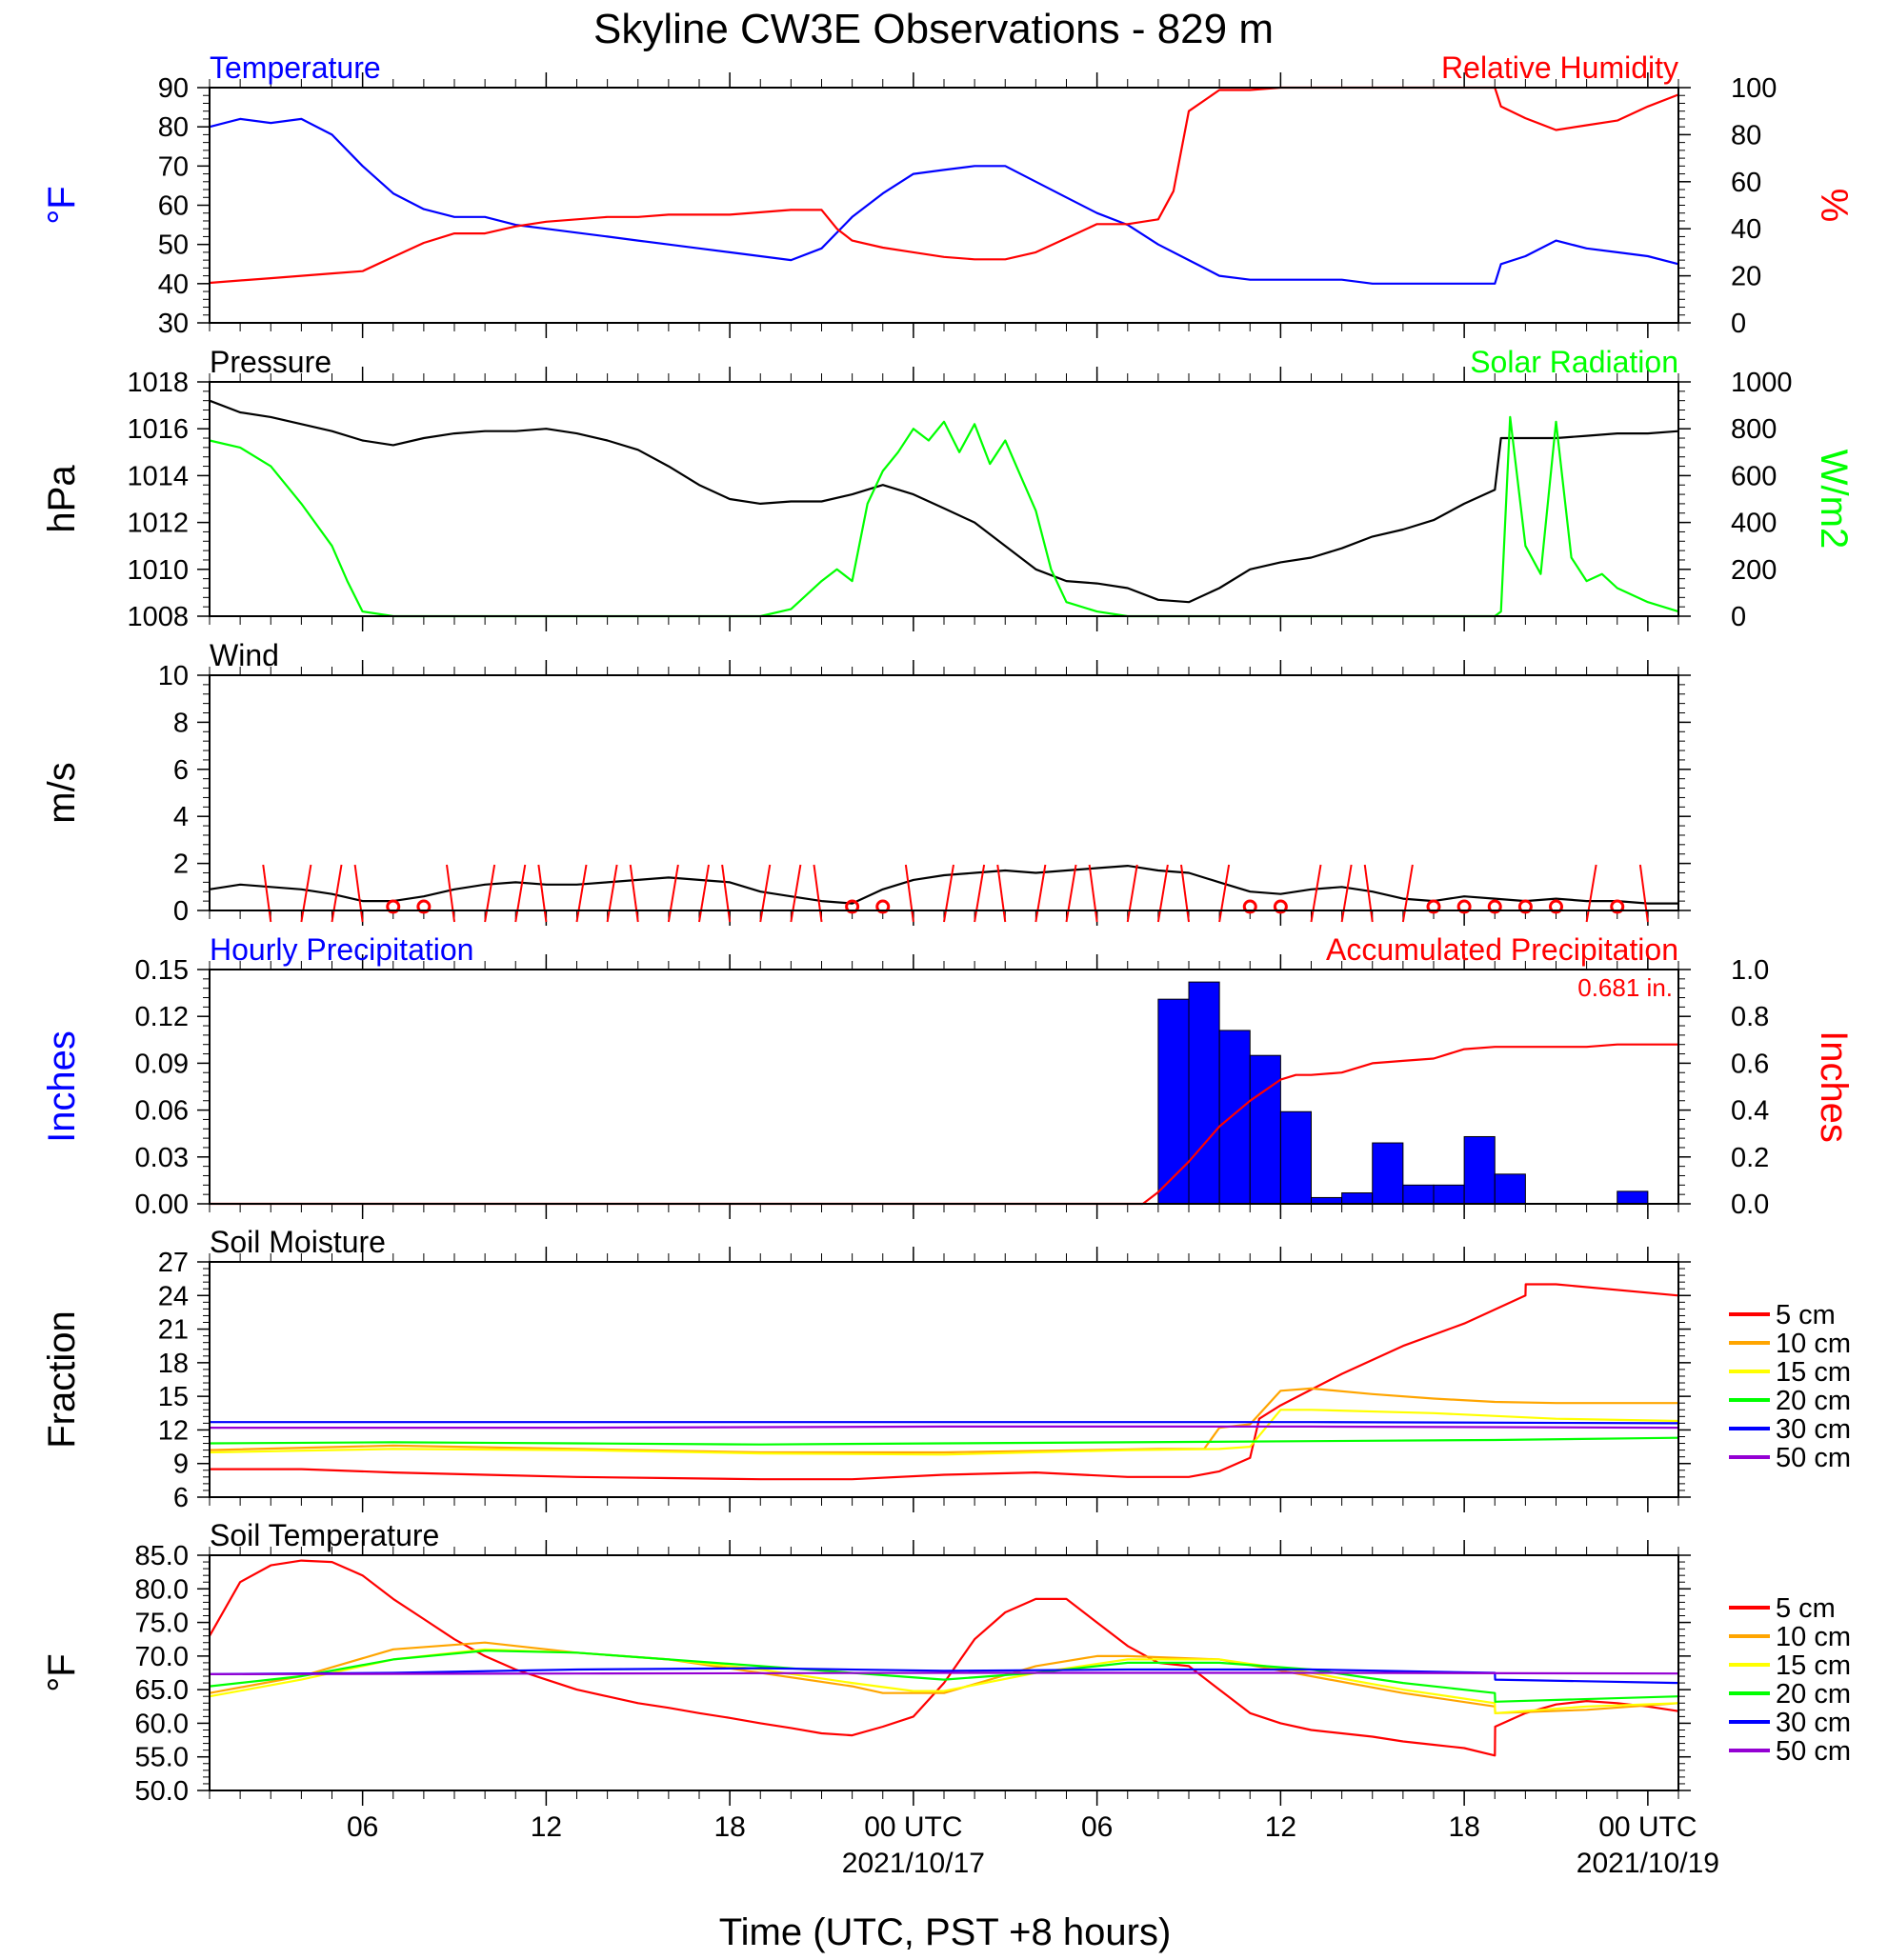  I want to click on y-tick-label-right: 0.8, so click(1750, 1017).